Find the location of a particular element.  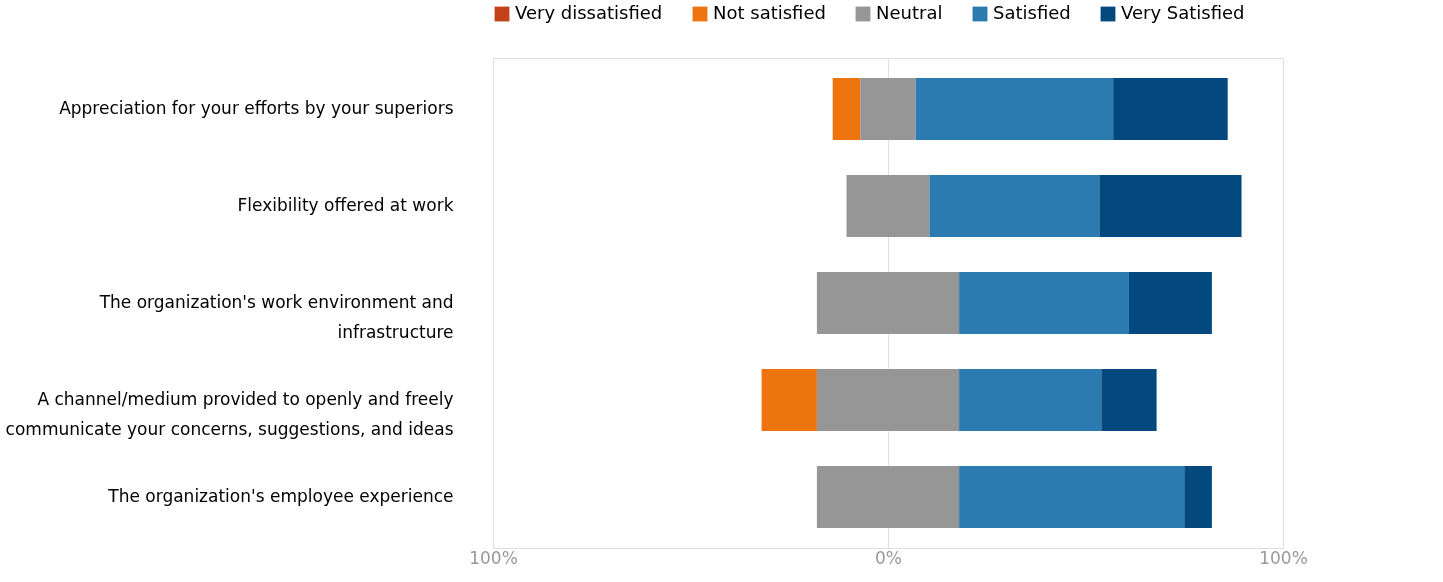

legend-label: Very dissatisfied is located at coordinates (589, 12).